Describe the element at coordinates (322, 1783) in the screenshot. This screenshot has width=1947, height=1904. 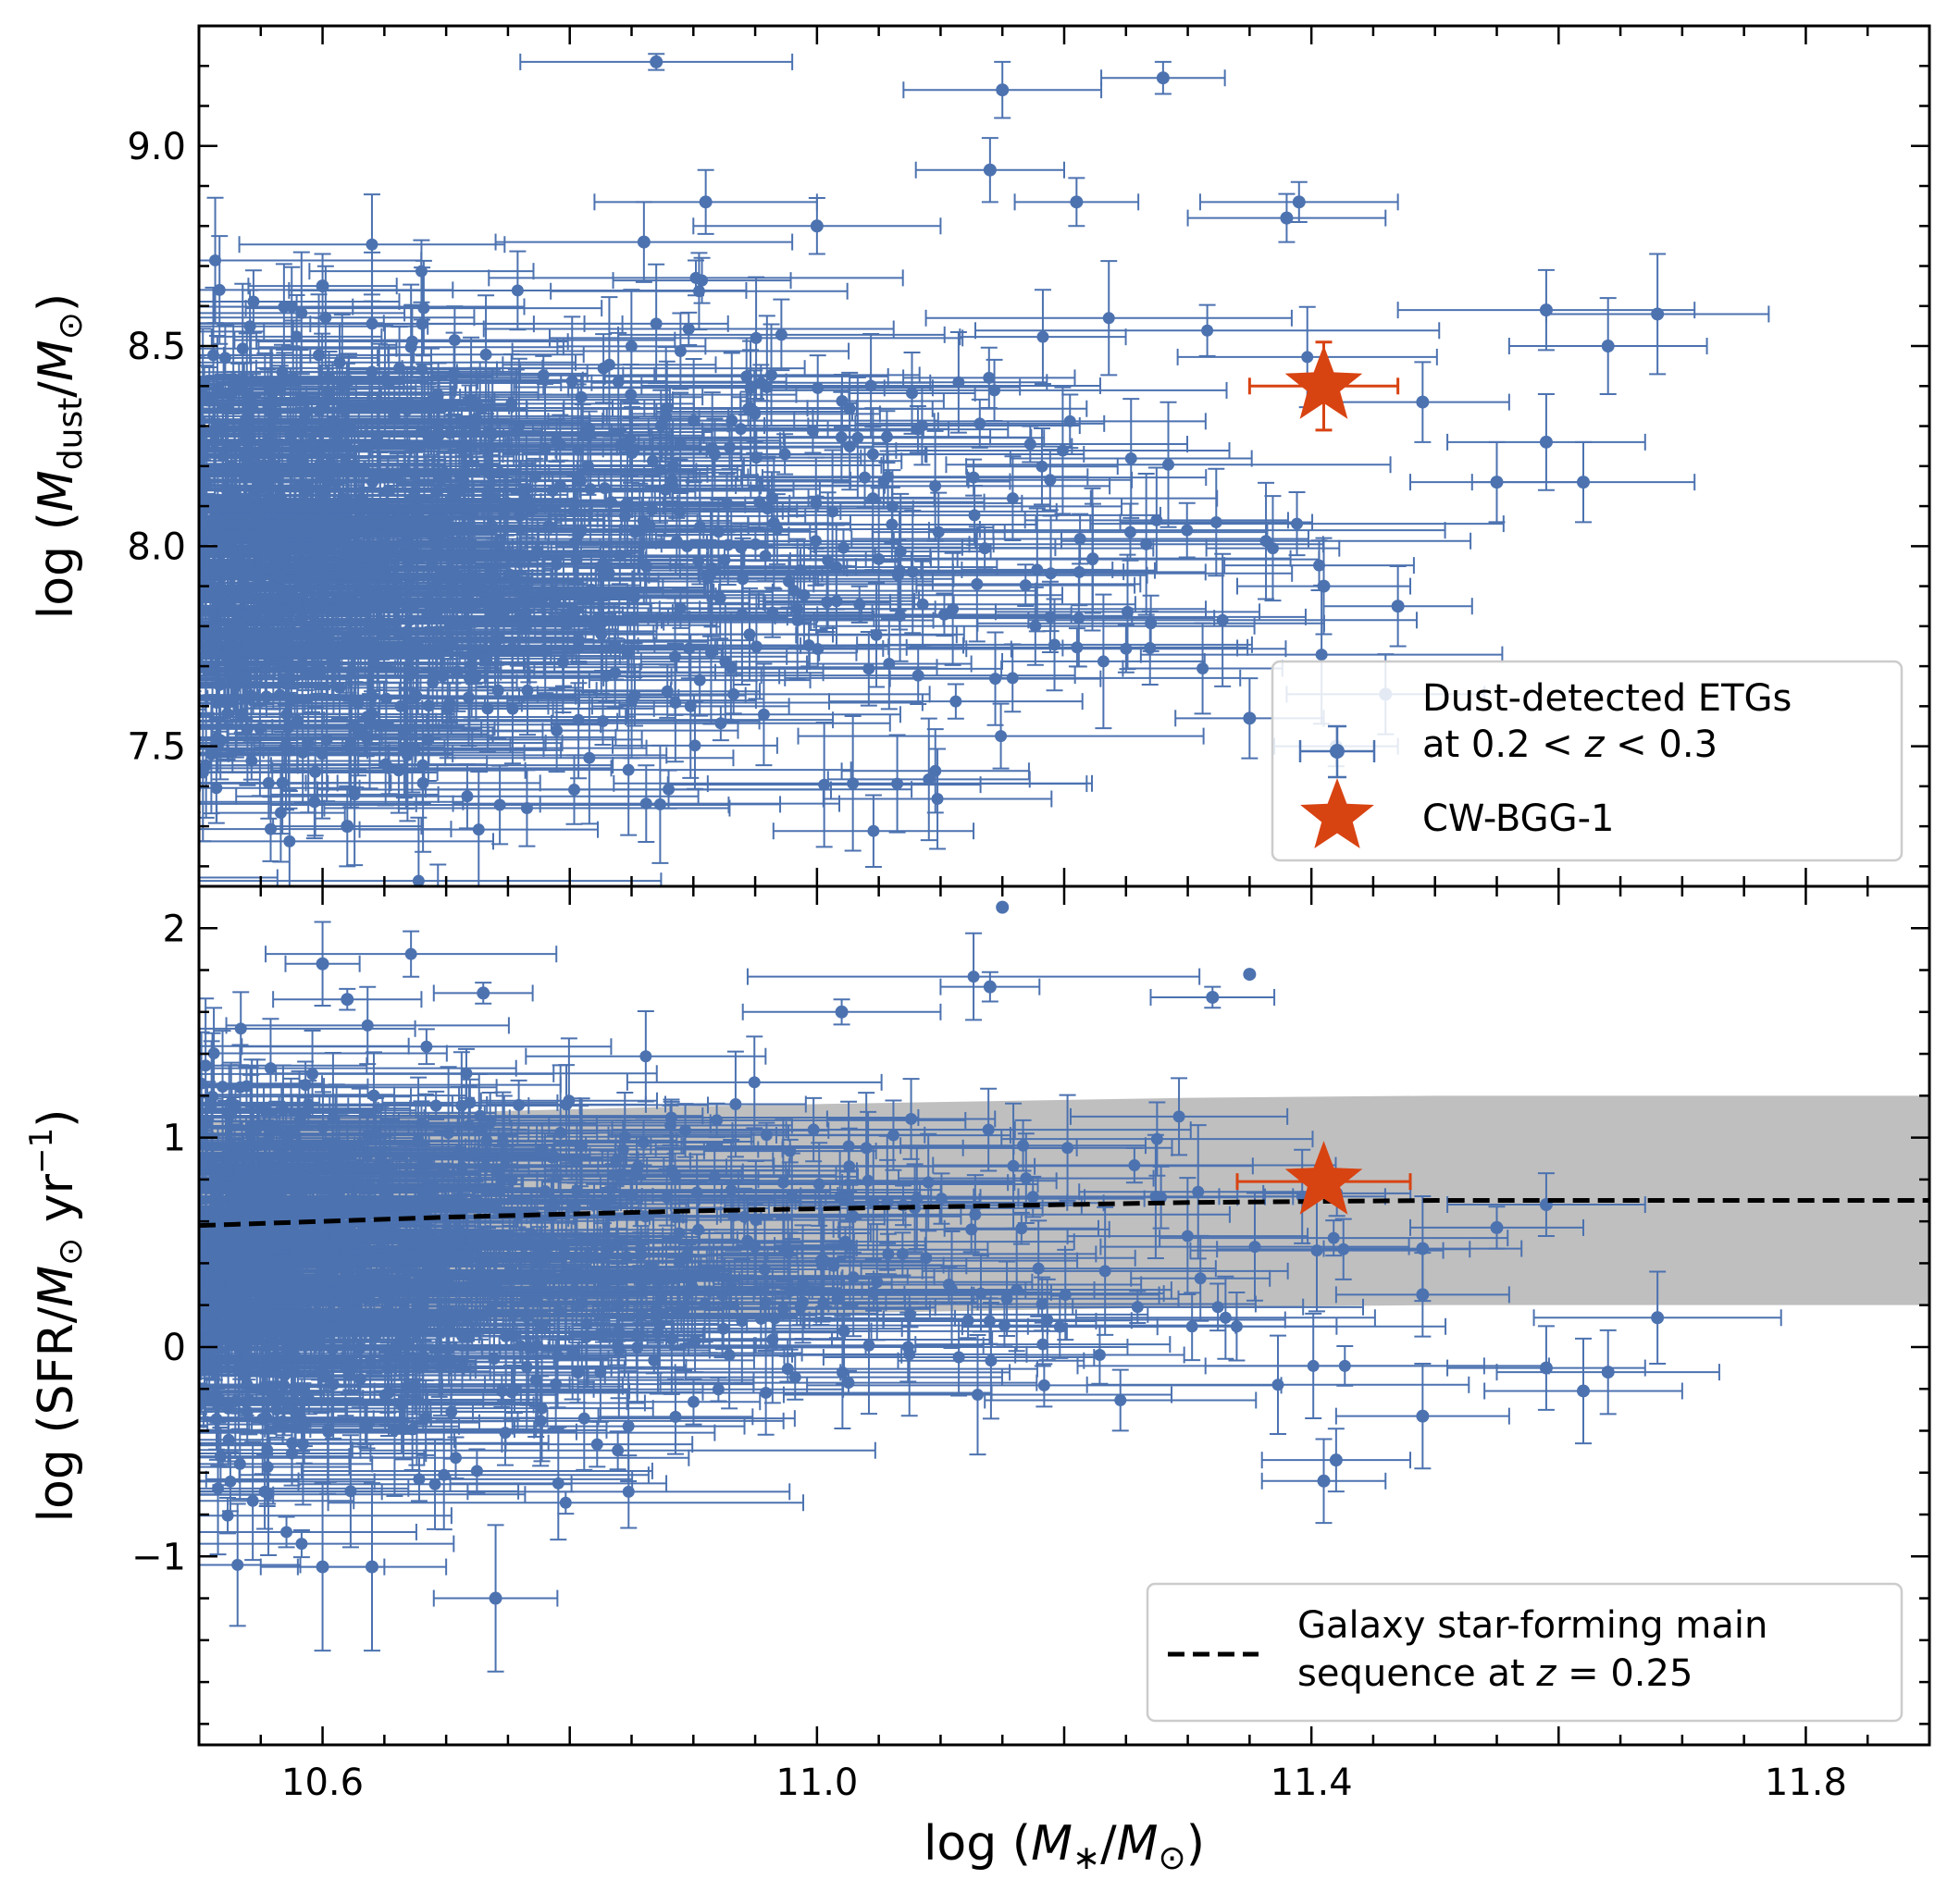
I see `x-tick-label: 10.6` at that location.